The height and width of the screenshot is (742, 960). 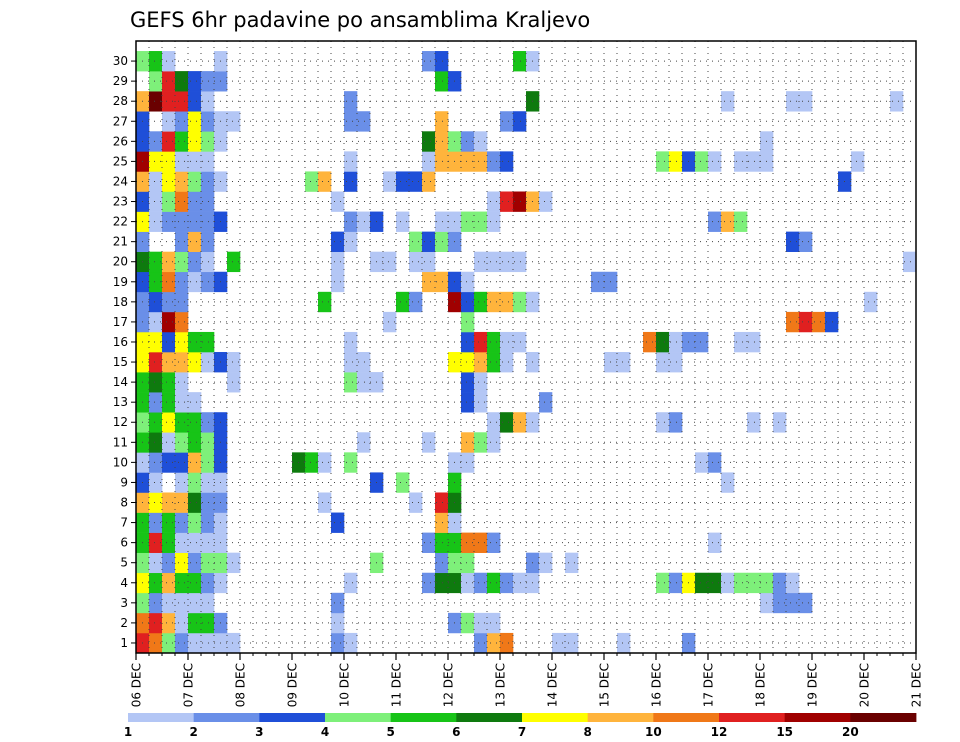 I want to click on y-tick-label: 13, so click(x=120, y=402).